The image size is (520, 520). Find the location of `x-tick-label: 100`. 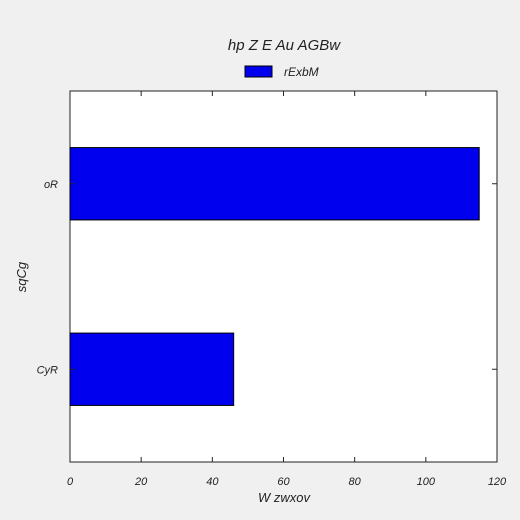

x-tick-label: 100 is located at coordinates (426, 482).